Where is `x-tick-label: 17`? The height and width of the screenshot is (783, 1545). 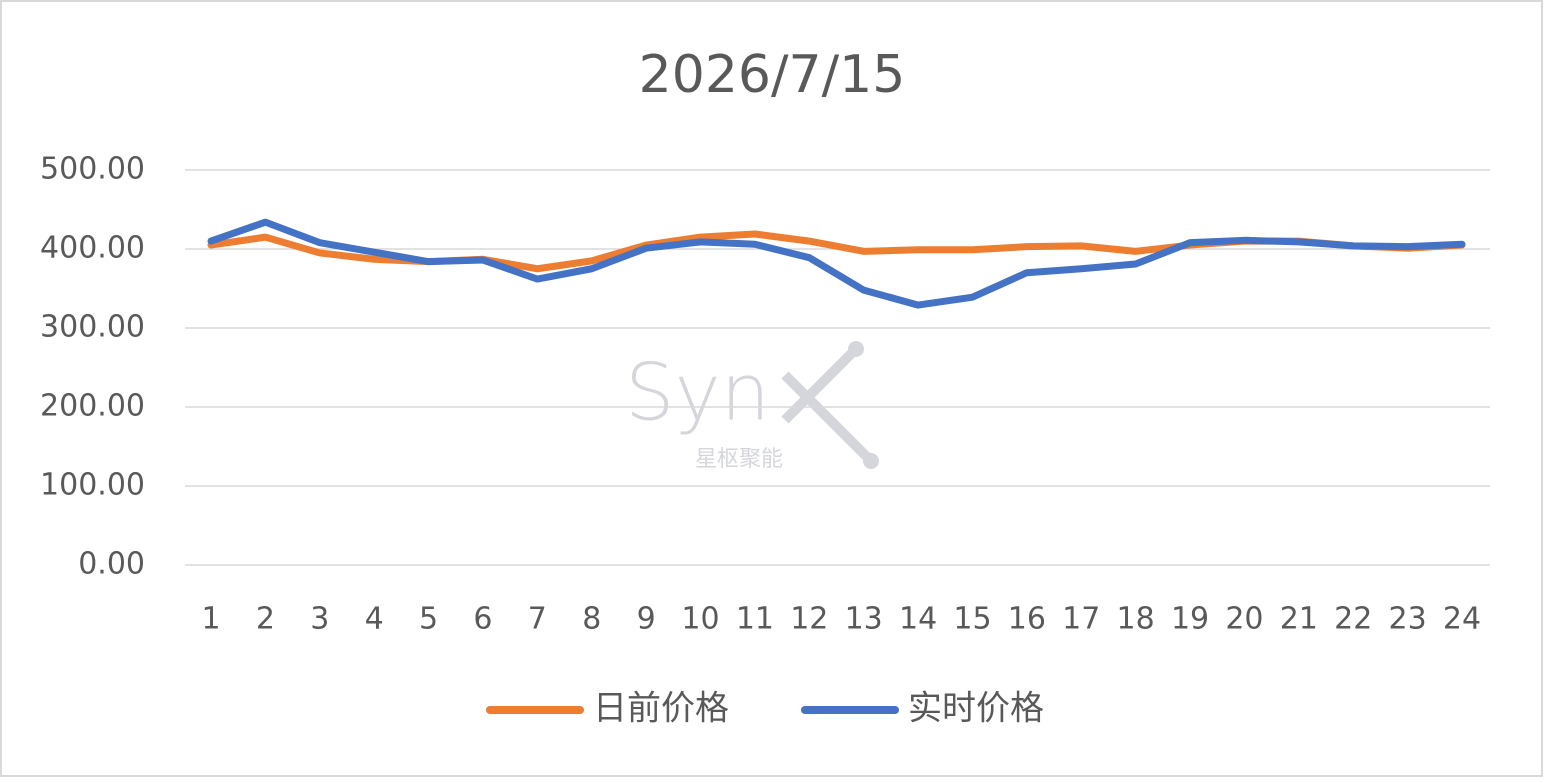 x-tick-label: 17 is located at coordinates (1081, 619).